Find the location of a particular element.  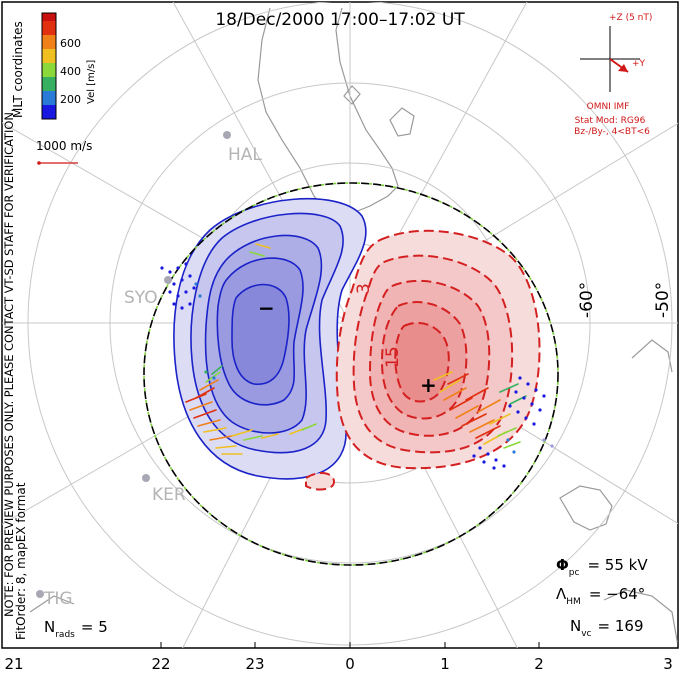

mlt-tick-0: 0 is located at coordinates (350, 664).